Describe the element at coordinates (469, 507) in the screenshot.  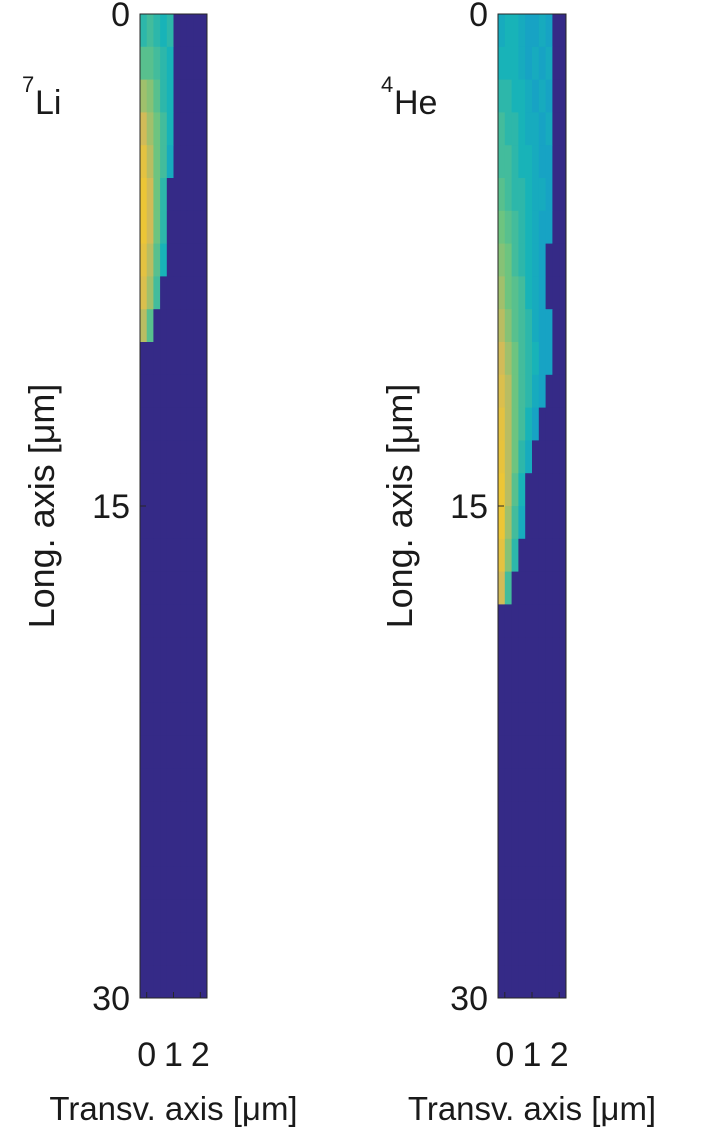
I see `y-tick-label: 15` at that location.